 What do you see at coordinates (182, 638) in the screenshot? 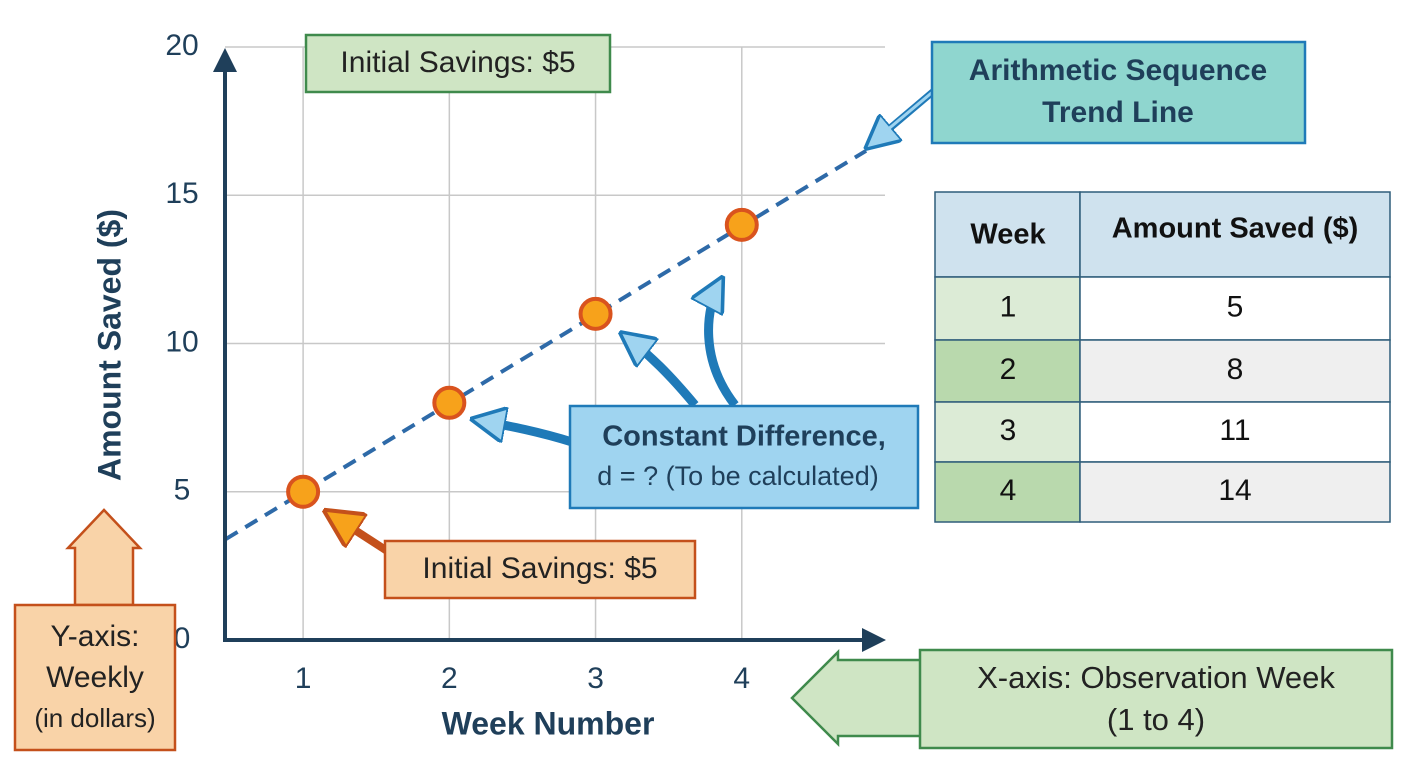
I see `y-tick-label: 0` at bounding box center [182, 638].